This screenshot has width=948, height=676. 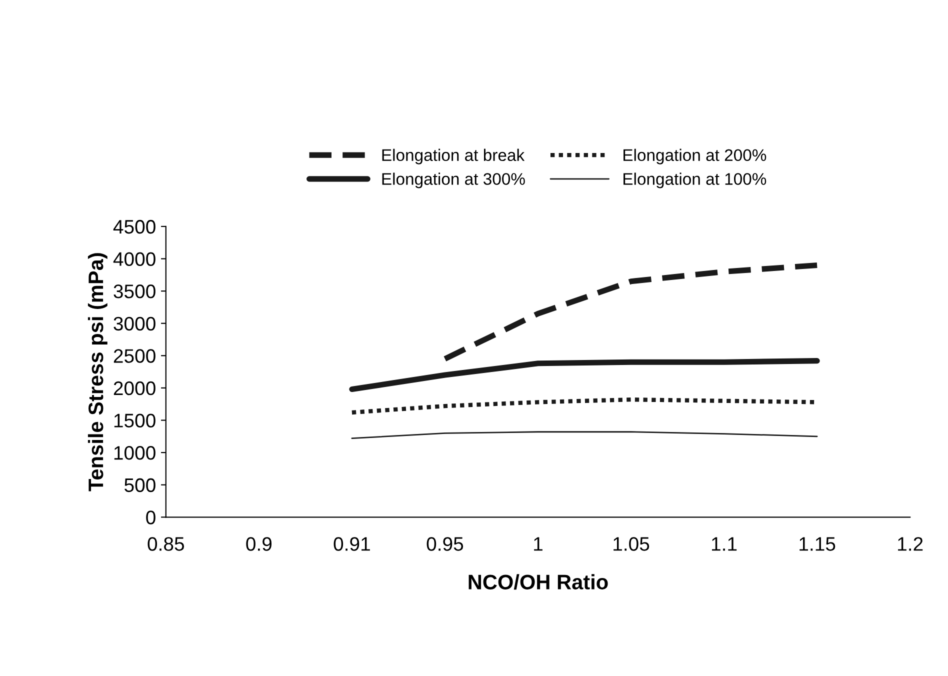 What do you see at coordinates (166, 544) in the screenshot?
I see `x-tick-label: 0.85` at bounding box center [166, 544].